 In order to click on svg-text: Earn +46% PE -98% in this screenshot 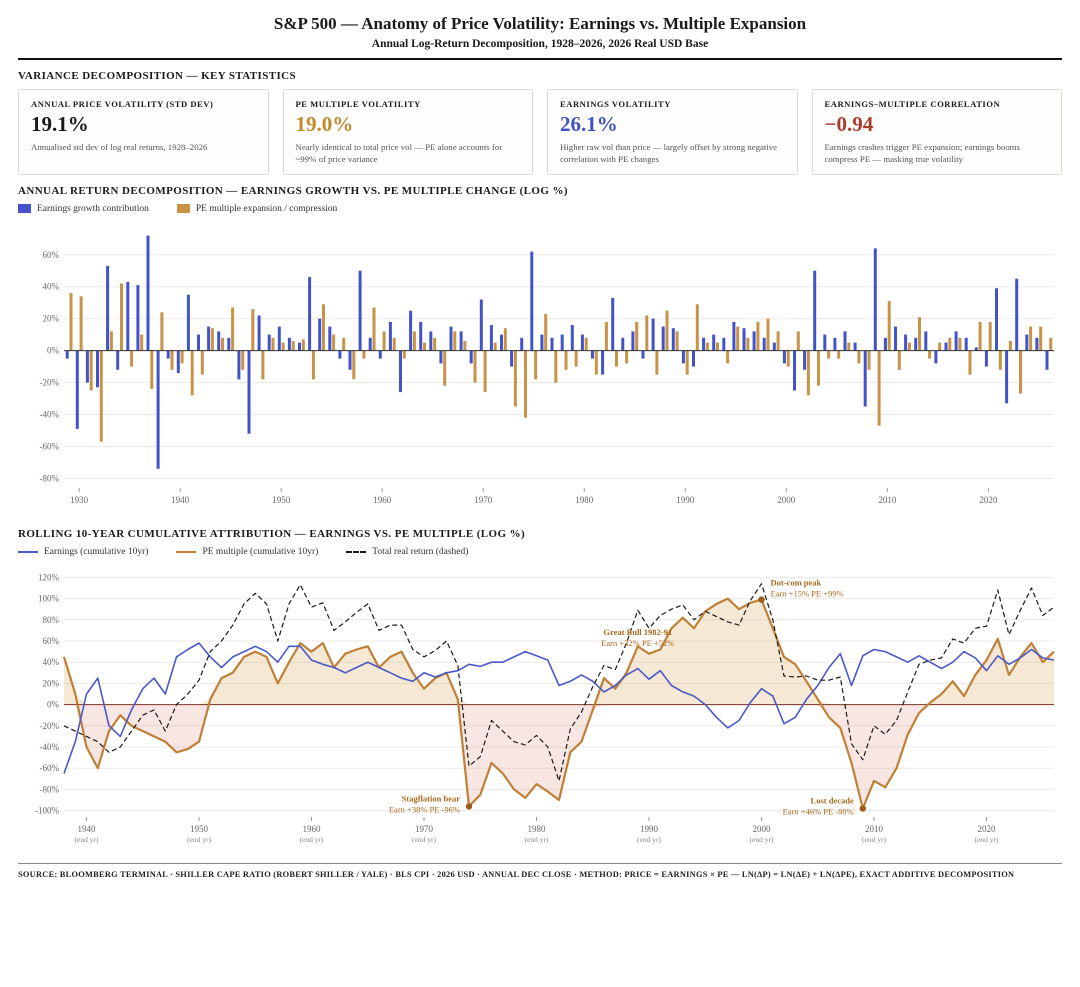, I will do `click(818, 811)`.